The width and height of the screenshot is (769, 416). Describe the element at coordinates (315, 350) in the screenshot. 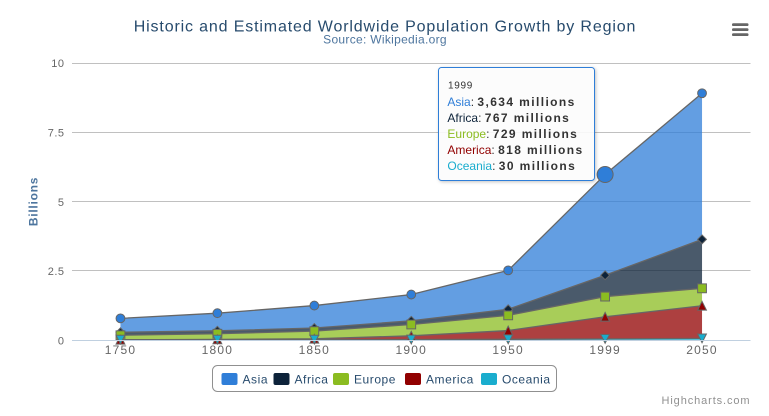

I see `svg-text: 1850` at that location.